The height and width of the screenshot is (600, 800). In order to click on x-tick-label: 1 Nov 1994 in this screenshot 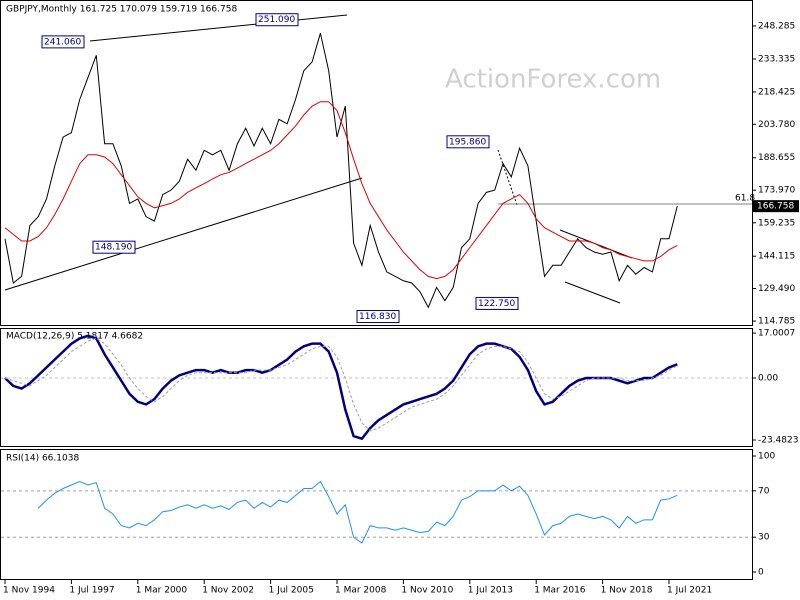, I will do `click(29, 591)`.